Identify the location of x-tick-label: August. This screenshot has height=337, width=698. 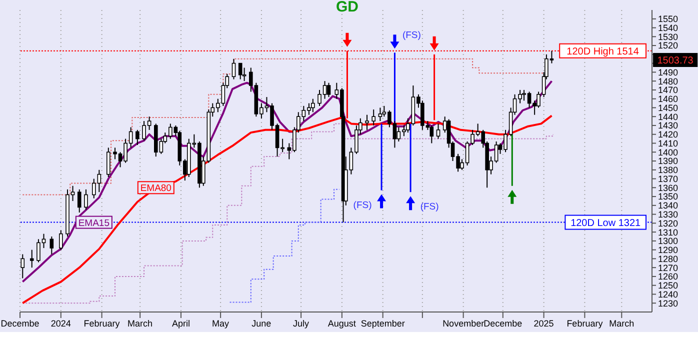
(342, 323).